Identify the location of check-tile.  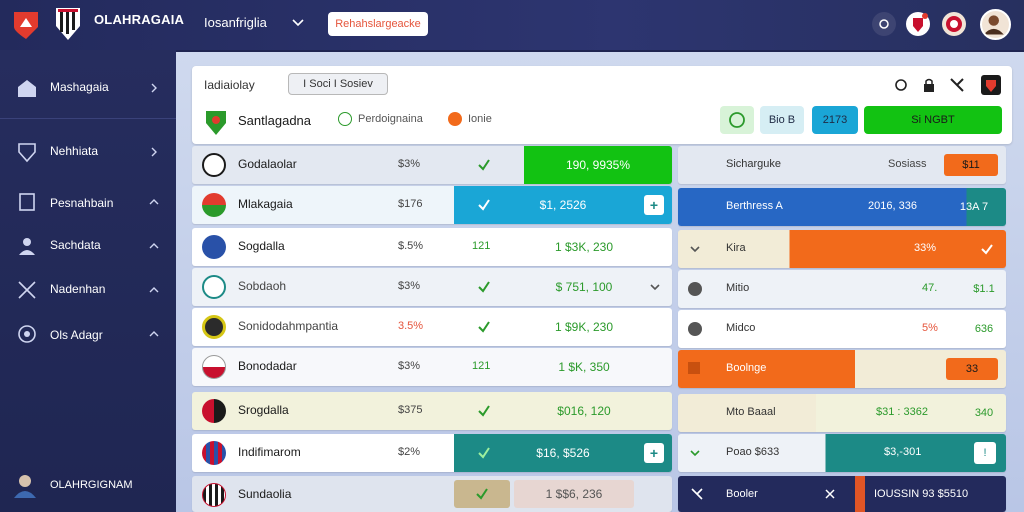
(482, 494).